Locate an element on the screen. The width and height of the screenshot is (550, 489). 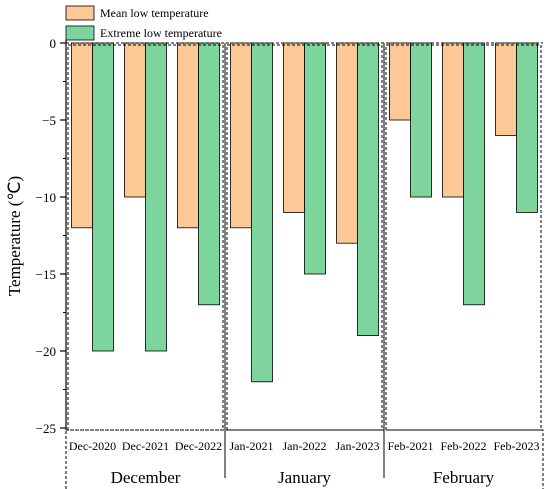
y-axis-label: Temperature (℃) is located at coordinates (14, 236).